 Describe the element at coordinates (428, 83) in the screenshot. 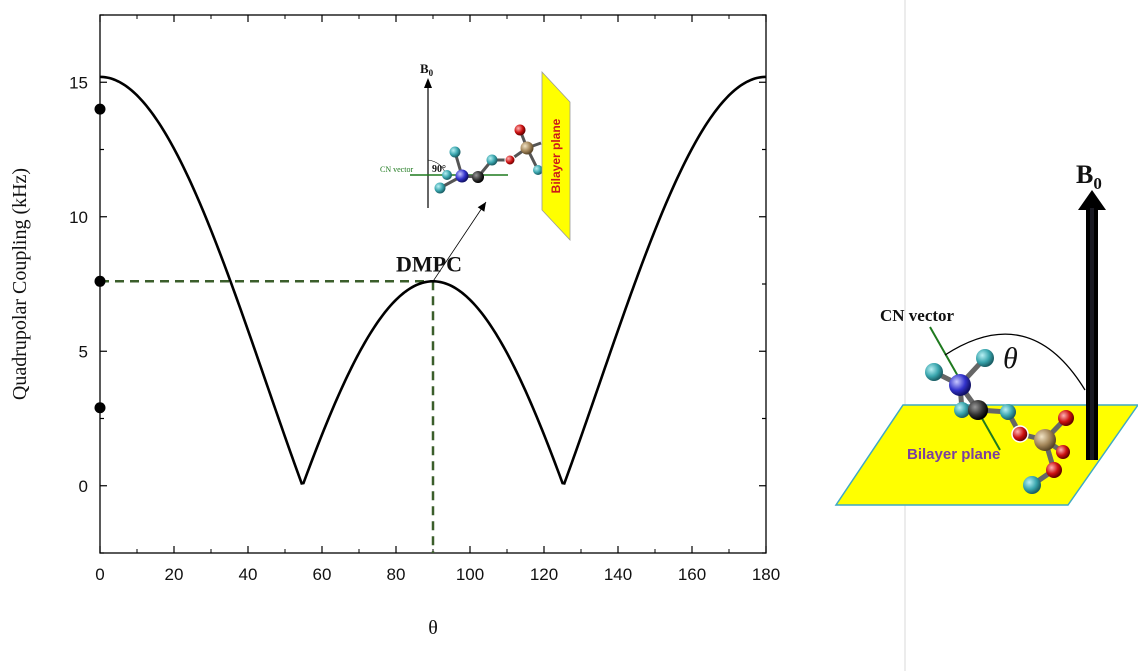

I see `inset-b0-arrowhead` at that location.